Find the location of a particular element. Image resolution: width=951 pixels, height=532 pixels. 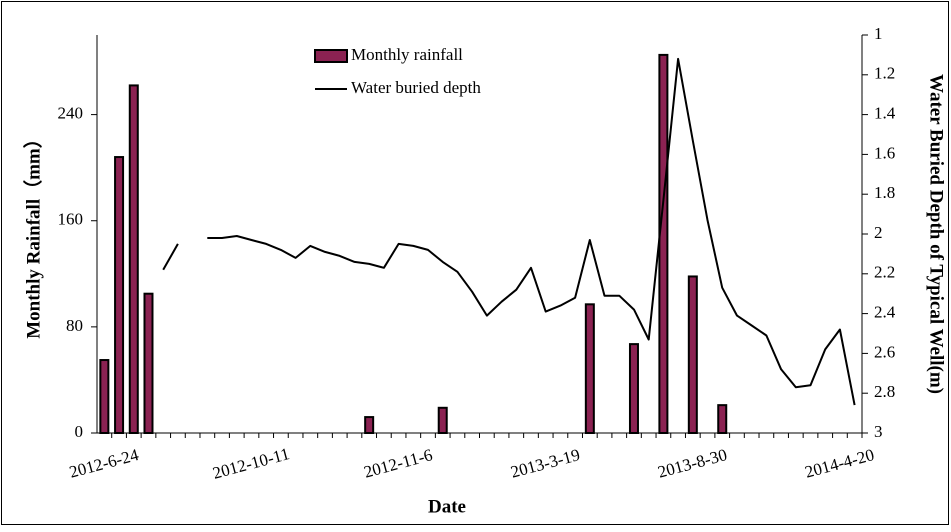

y-tick-label: 80 is located at coordinates (74, 325).